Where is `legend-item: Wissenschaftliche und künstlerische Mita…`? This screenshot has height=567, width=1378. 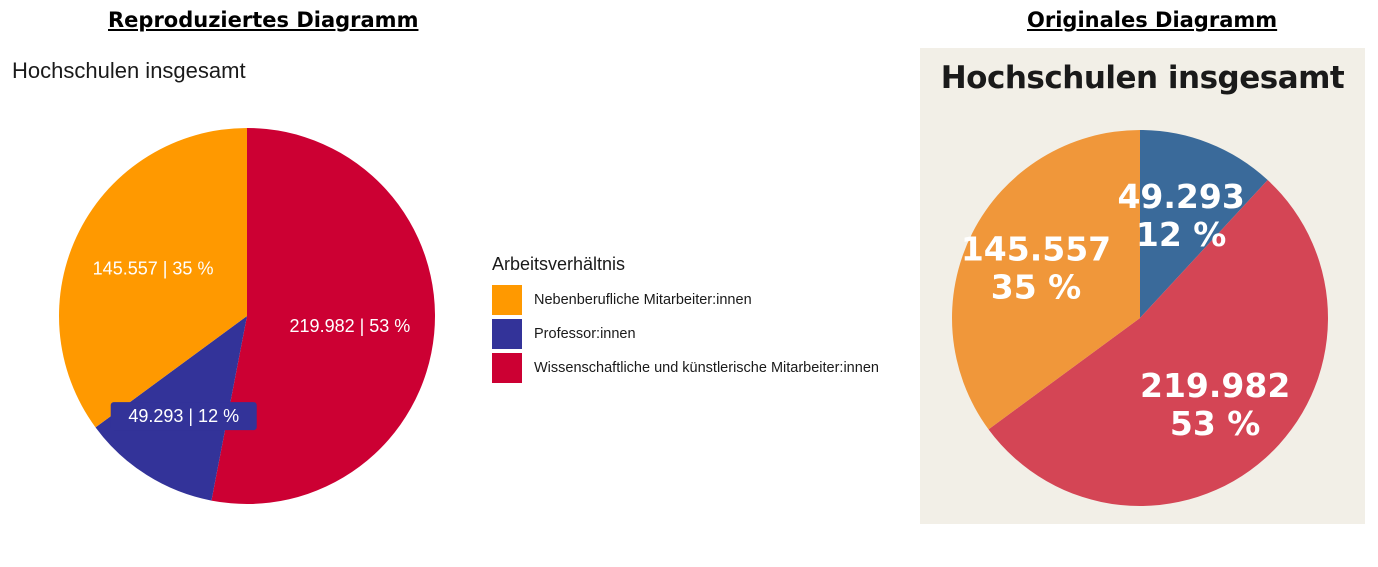 legend-item: Wissenschaftliche und künstlerische Mita… is located at coordinates (685, 368).